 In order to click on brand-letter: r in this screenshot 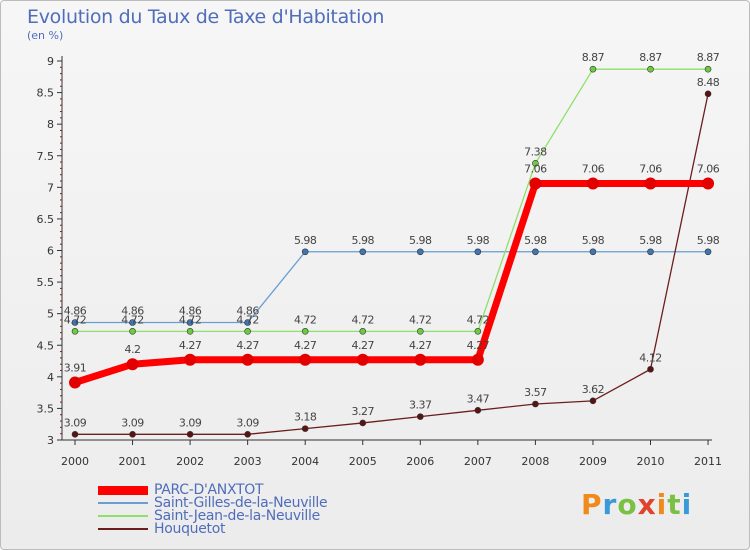, I will do `click(610, 504)`.